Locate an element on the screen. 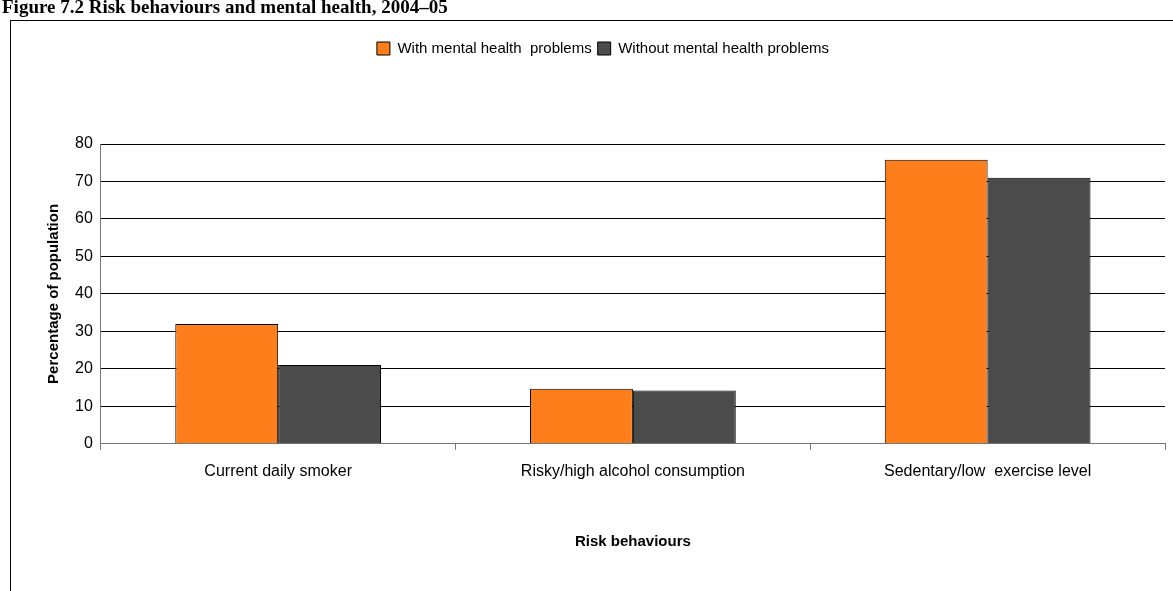  y-tick-label: 10 is located at coordinates (84, 405).